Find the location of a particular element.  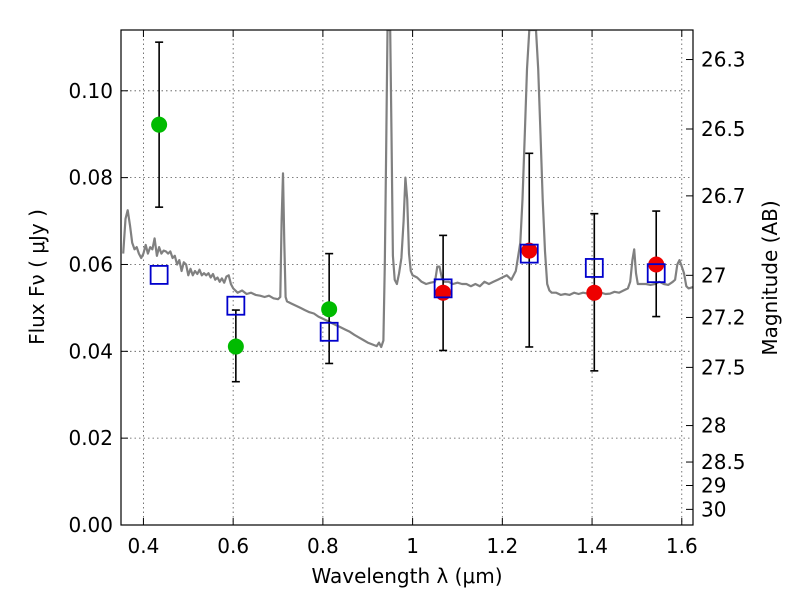

y-tick-label: 0.02 is located at coordinates (90, 438).